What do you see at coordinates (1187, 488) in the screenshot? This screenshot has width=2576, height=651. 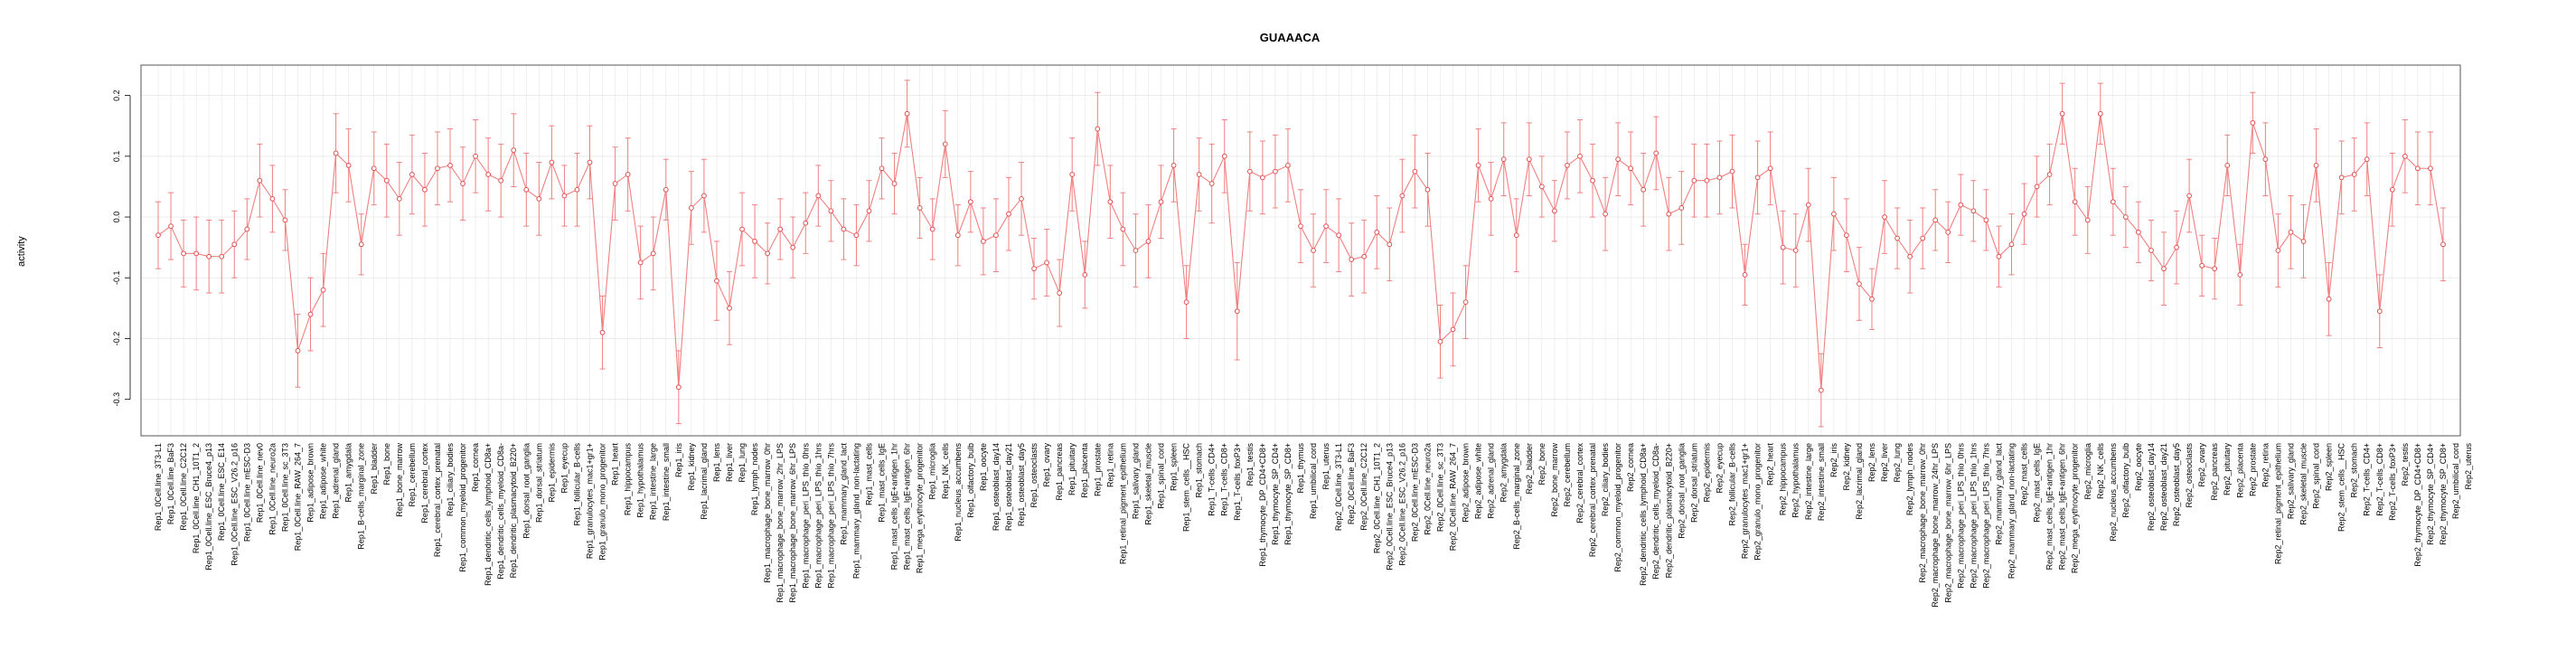 I see `x-tick-label: Rep1_stem_cells__HSC` at bounding box center [1187, 488].